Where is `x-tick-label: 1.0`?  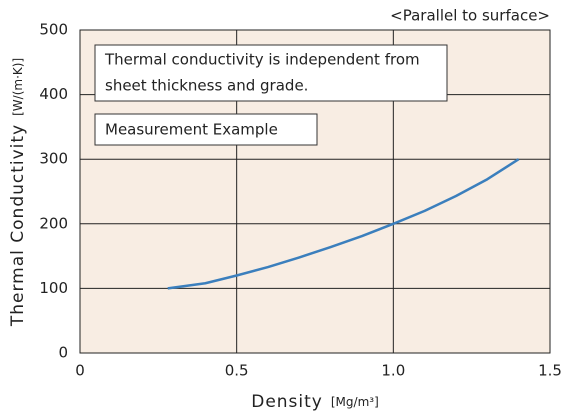 x-tick-label: 1.0 is located at coordinates (393, 371).